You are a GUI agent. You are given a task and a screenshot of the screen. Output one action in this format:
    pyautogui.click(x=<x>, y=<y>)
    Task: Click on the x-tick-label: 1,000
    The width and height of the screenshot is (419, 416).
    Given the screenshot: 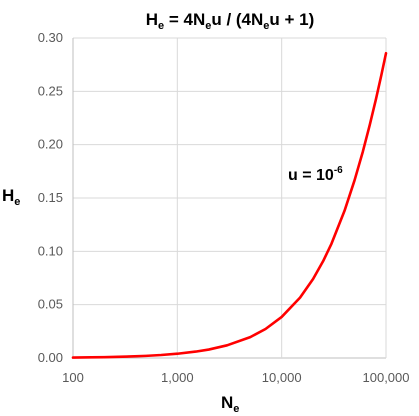 What is the action you would take?
    pyautogui.click(x=177, y=377)
    